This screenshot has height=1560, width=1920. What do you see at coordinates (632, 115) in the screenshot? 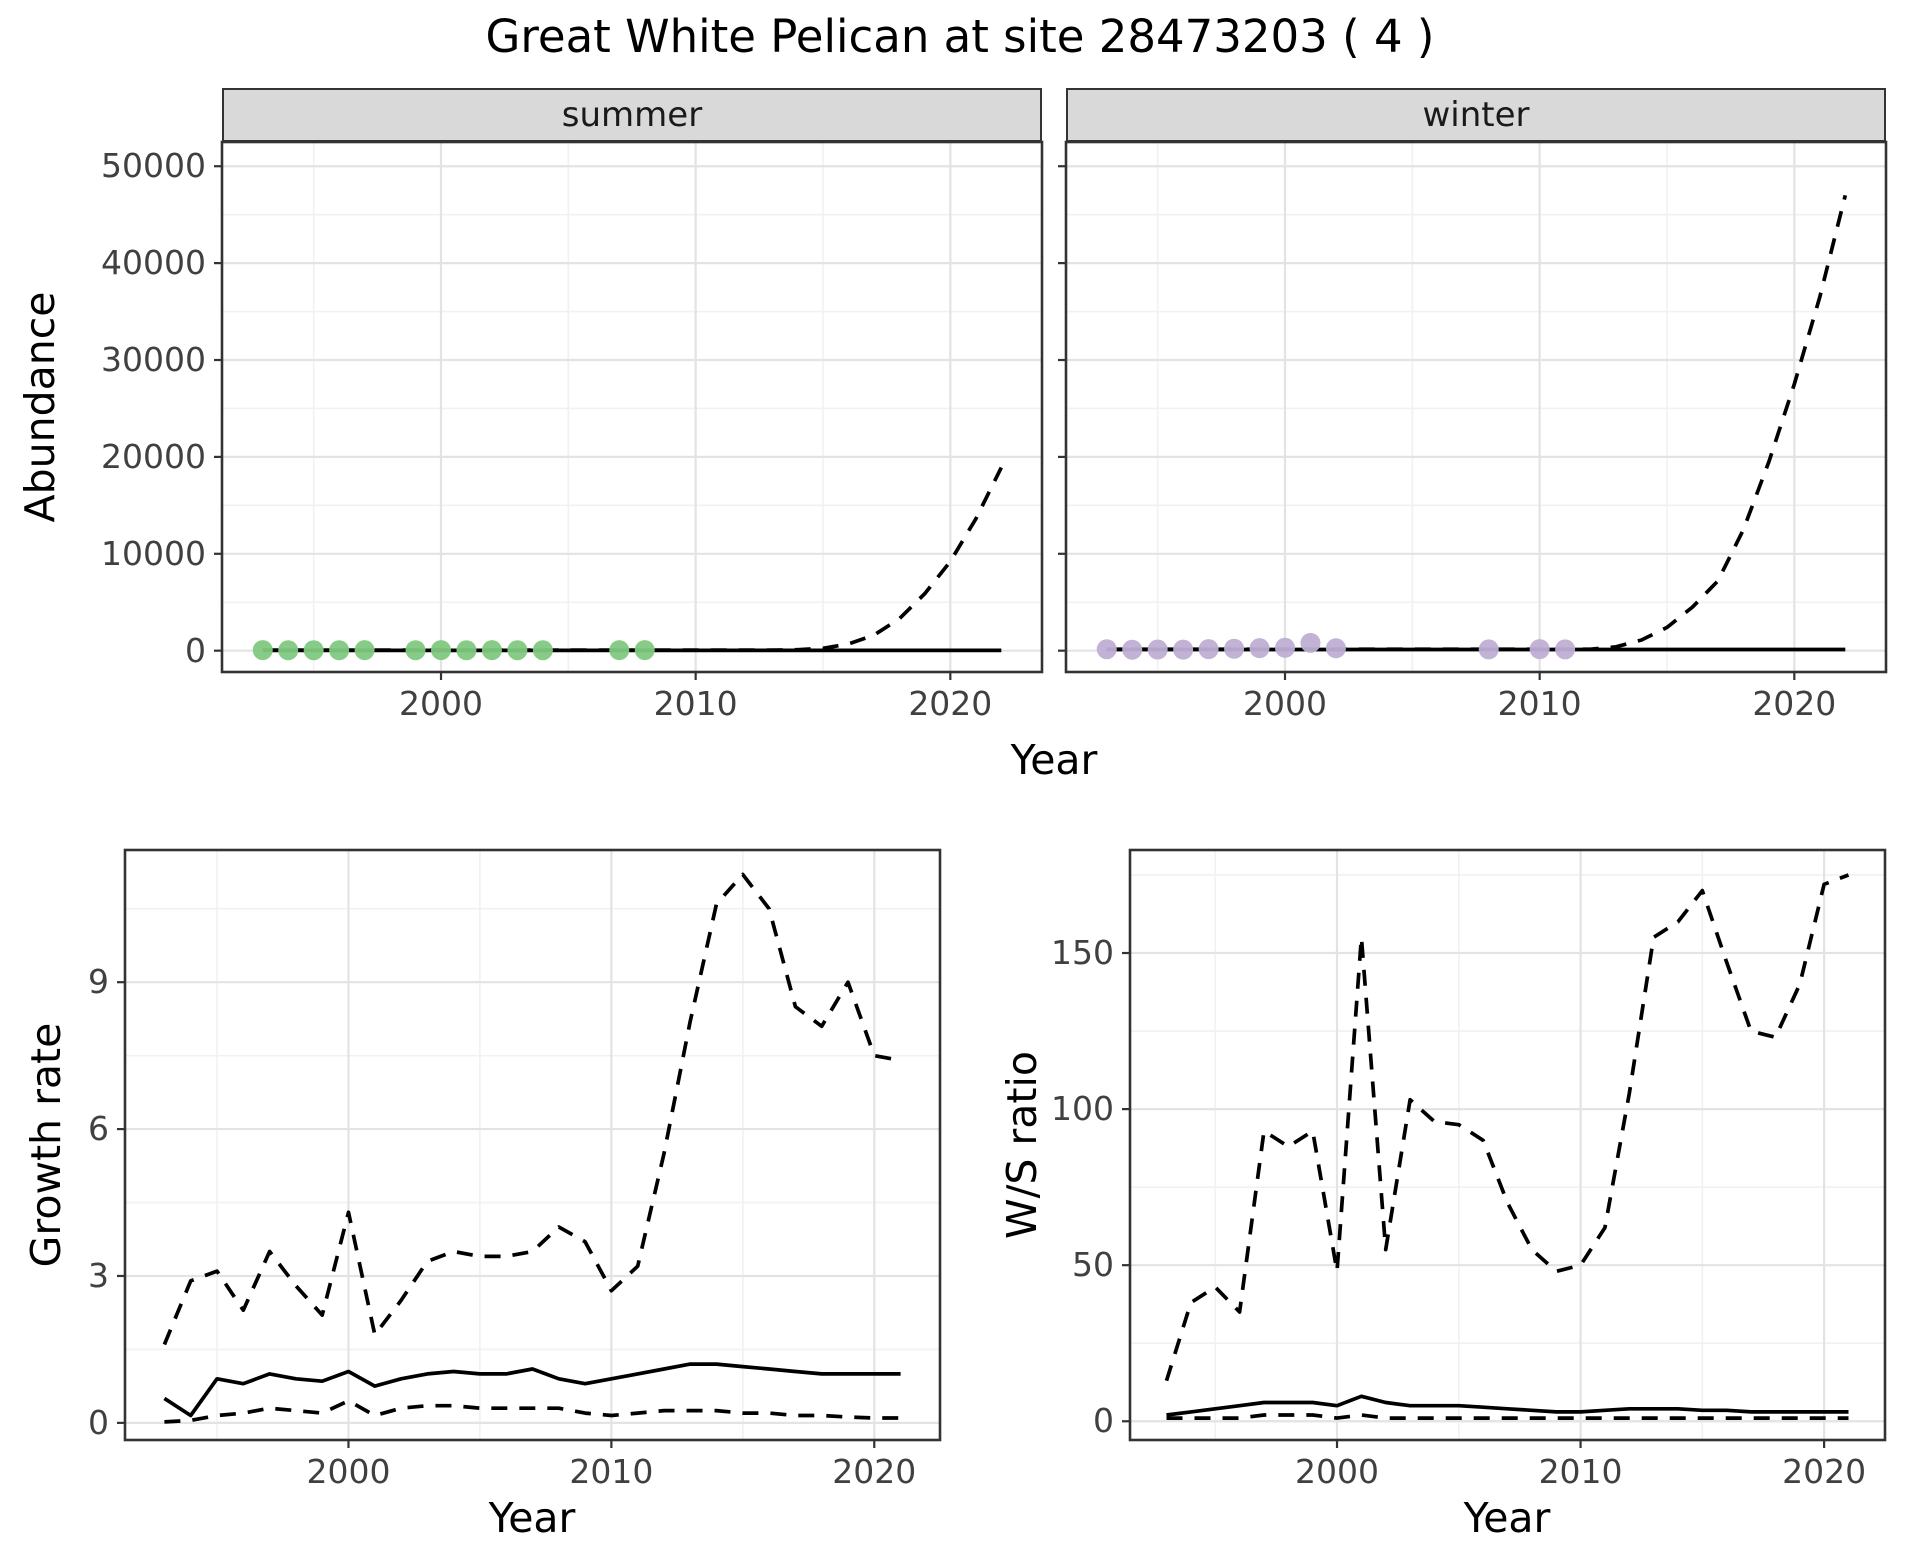
I see `facet-strip-summer: summer` at bounding box center [632, 115].